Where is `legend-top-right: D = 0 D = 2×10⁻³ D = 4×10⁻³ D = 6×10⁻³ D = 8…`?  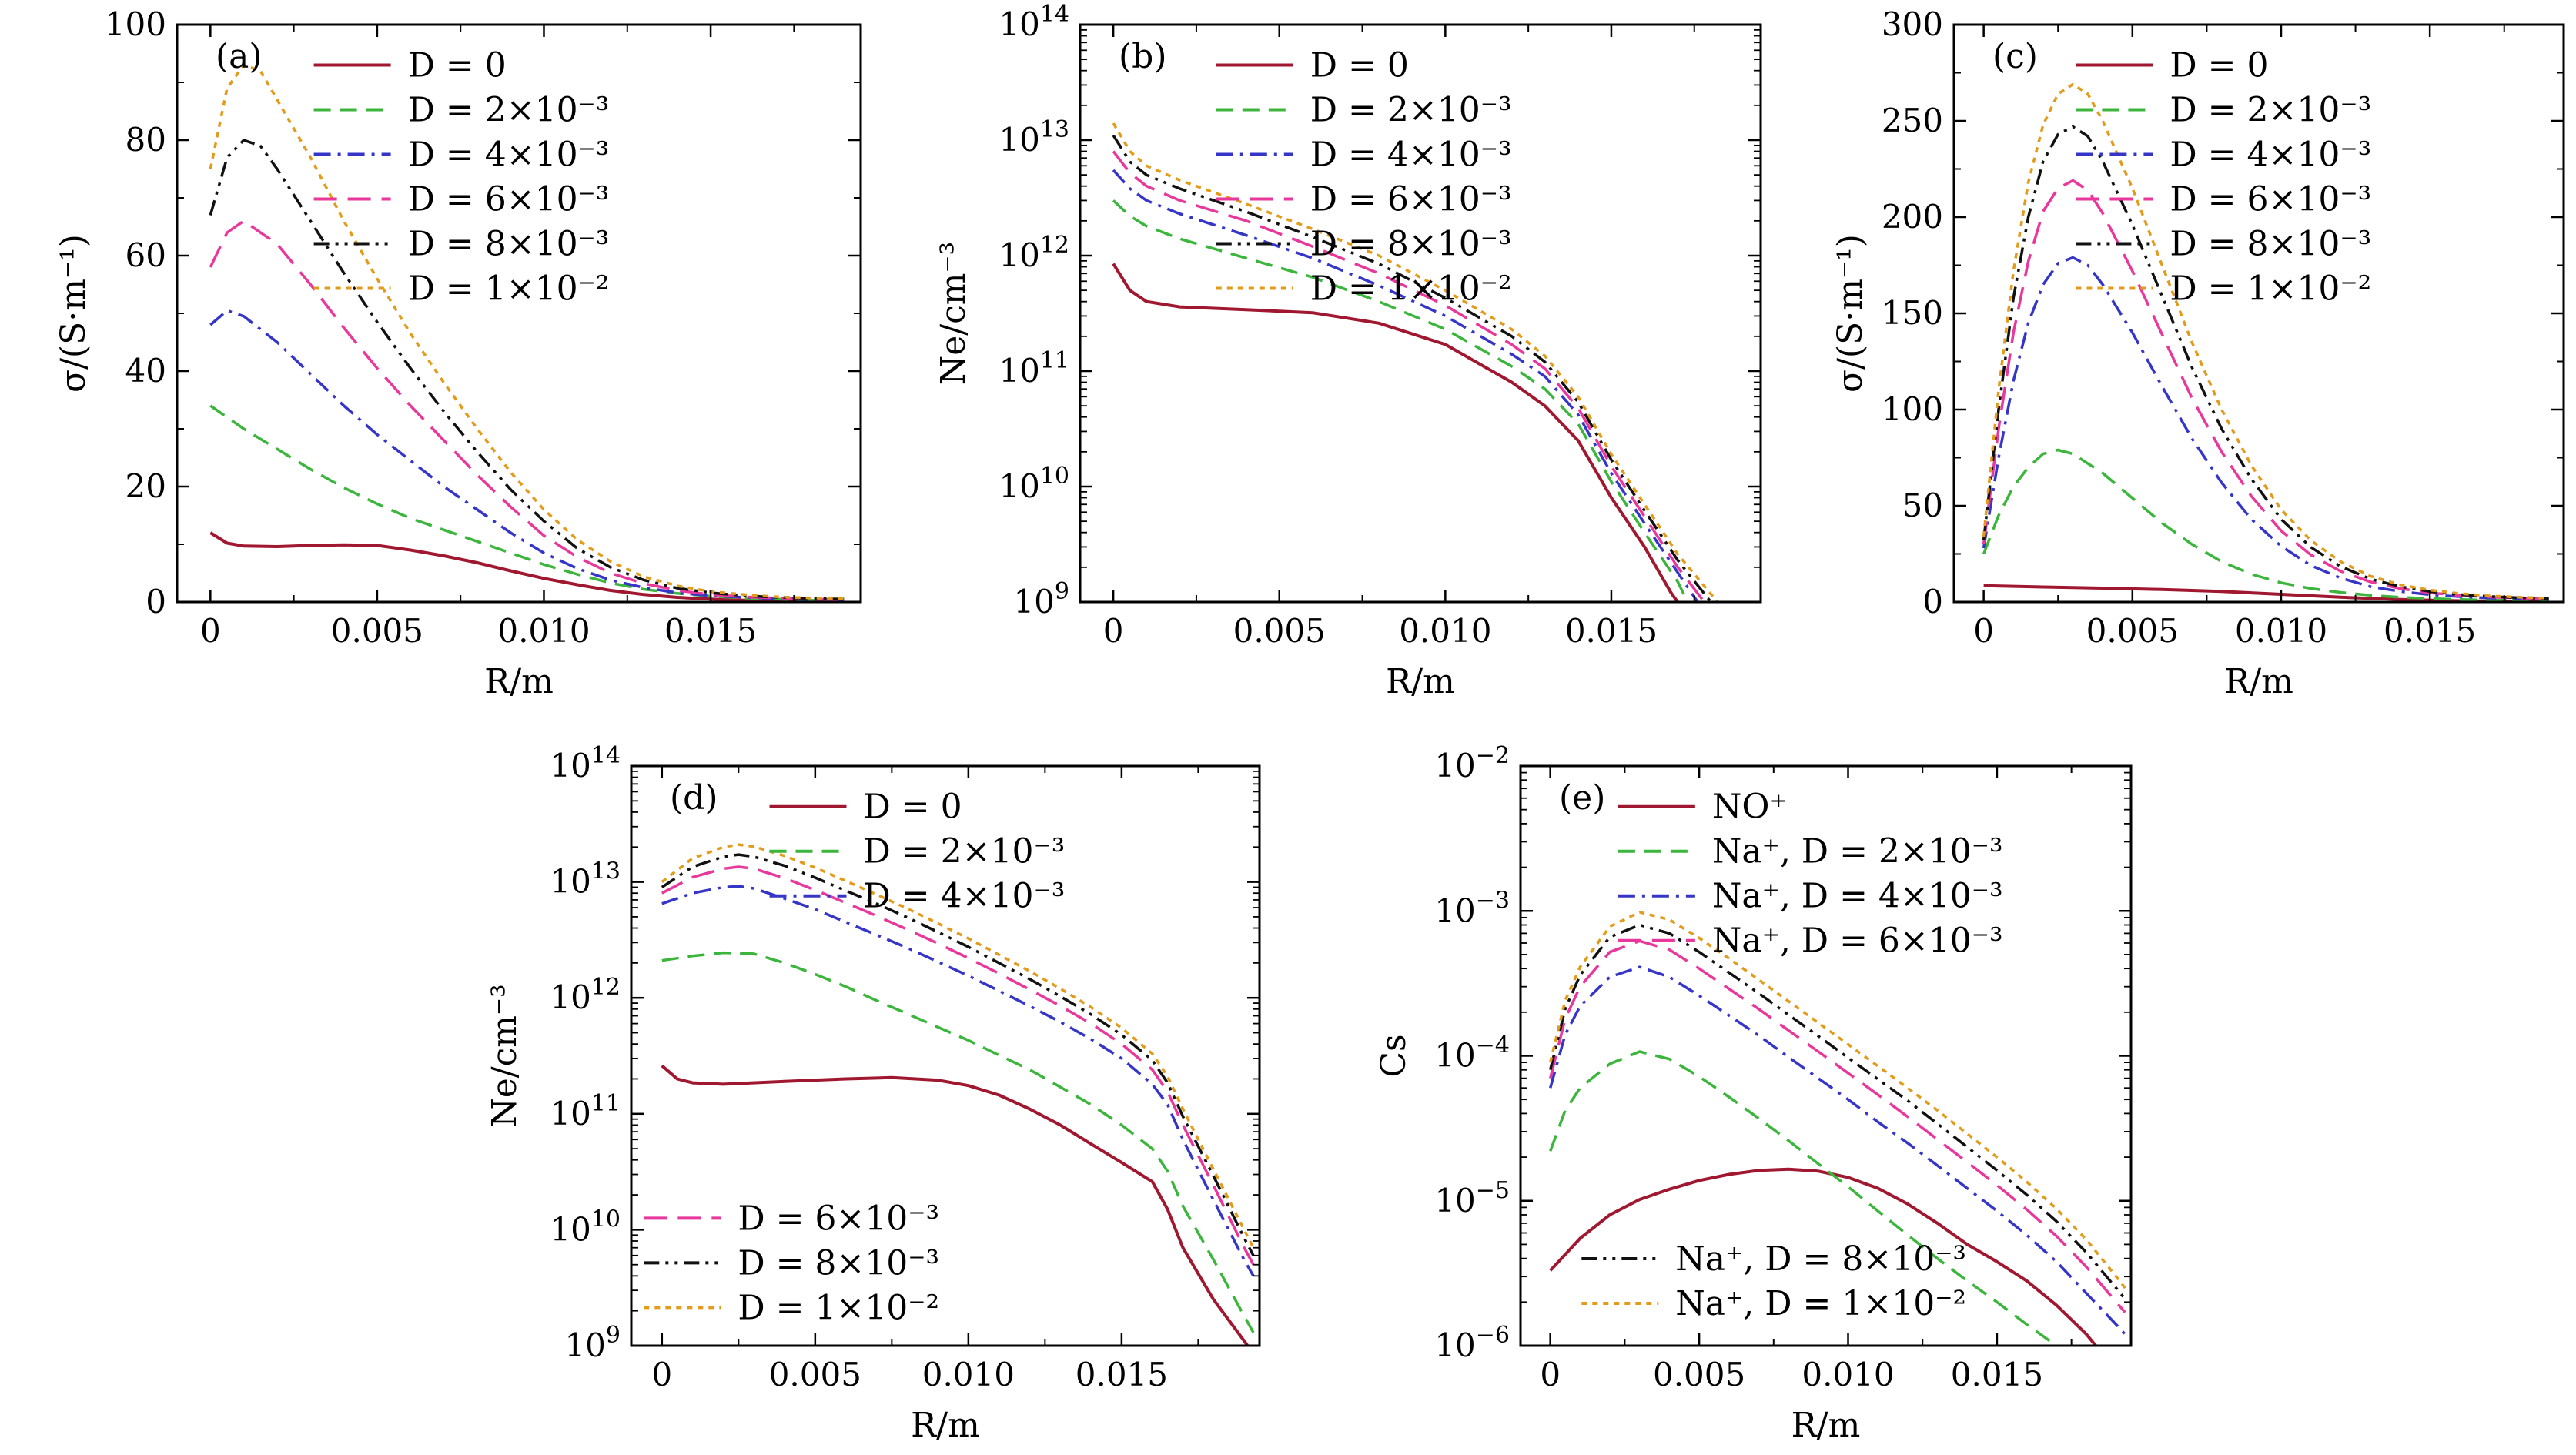 legend-top-right: D = 0 D = 2×10⁻³ D = 4×10⁻³ D = 6×10⁻³ D = 8… is located at coordinates (462, 177).